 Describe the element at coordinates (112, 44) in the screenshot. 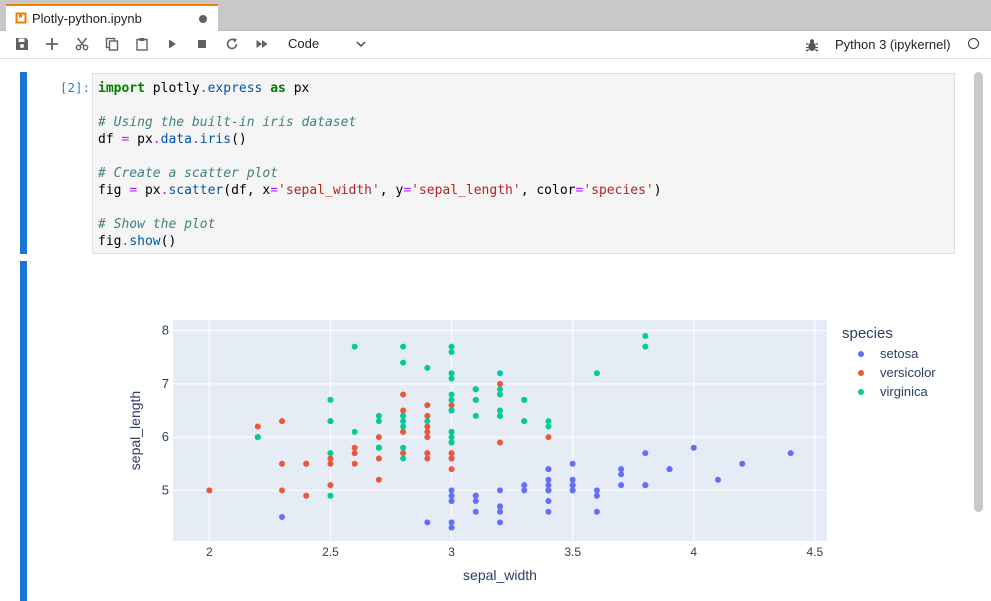

I see `copy-button` at that location.